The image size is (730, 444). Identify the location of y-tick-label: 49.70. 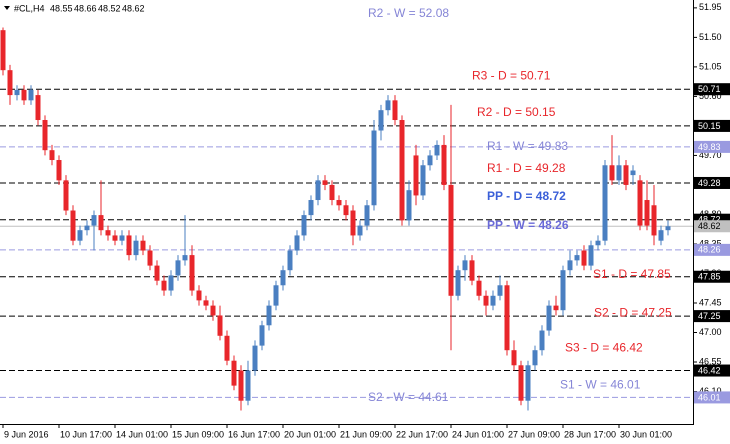
(710, 155).